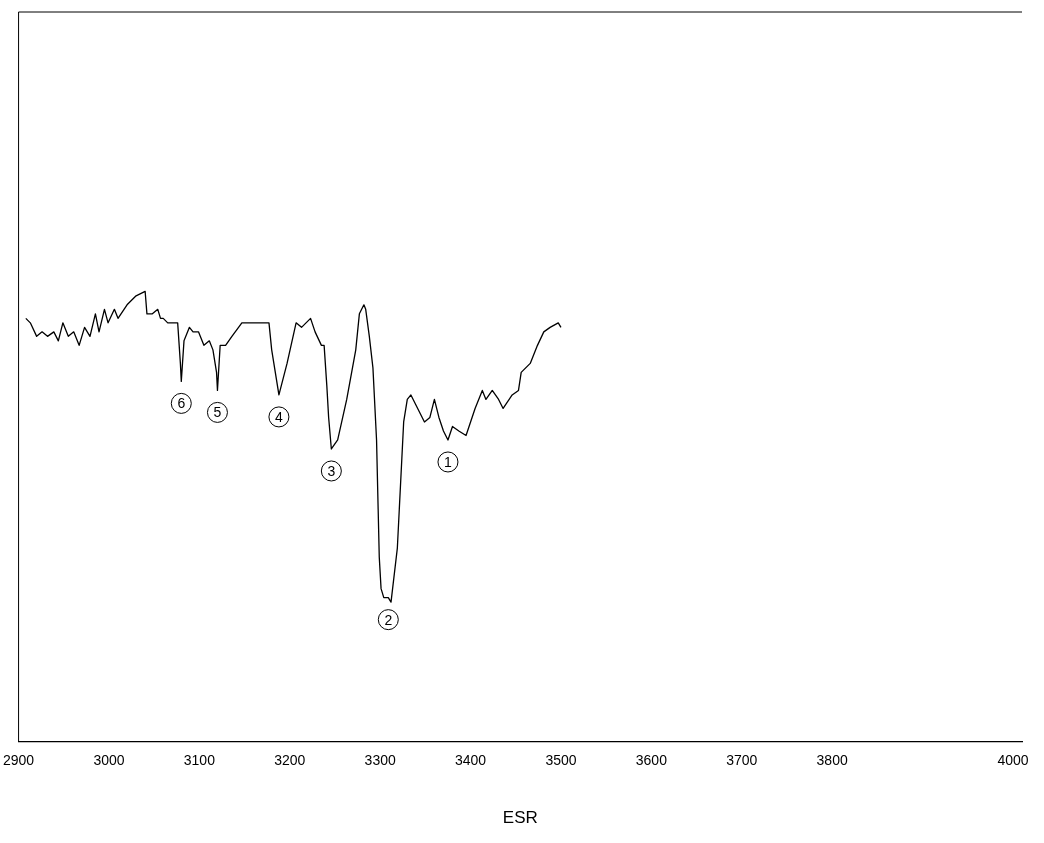 The width and height of the screenshot is (1044, 843). I want to click on annotation: 3, so click(331, 470).